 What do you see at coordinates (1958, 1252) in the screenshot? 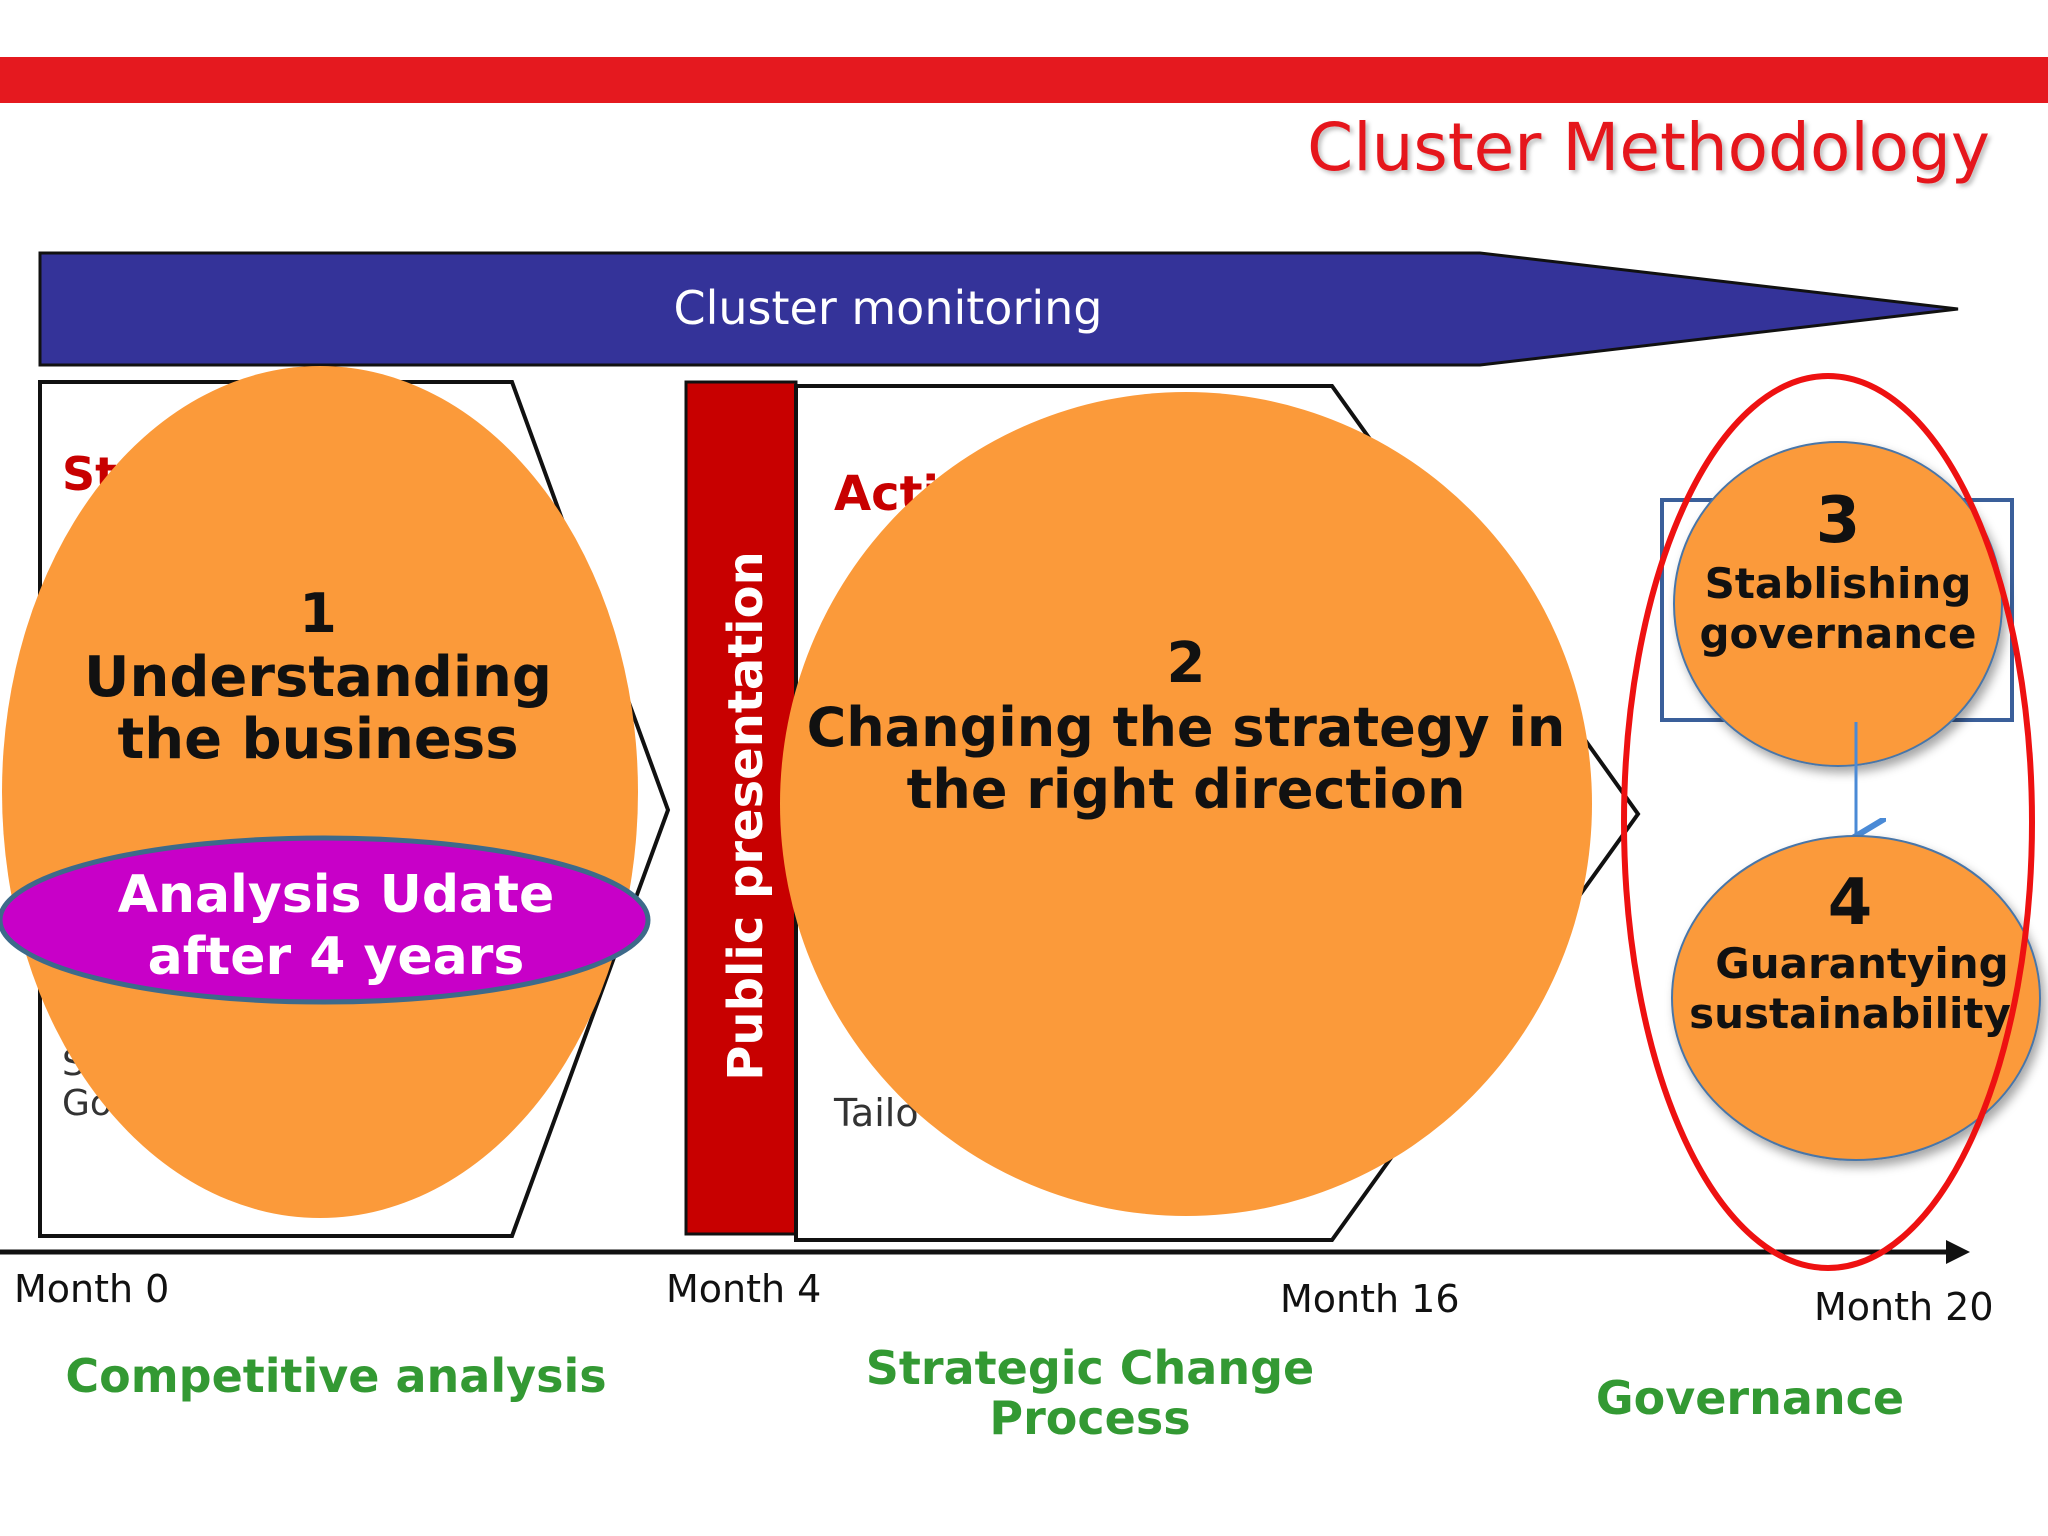
I see `timeline-arrowhead` at bounding box center [1958, 1252].